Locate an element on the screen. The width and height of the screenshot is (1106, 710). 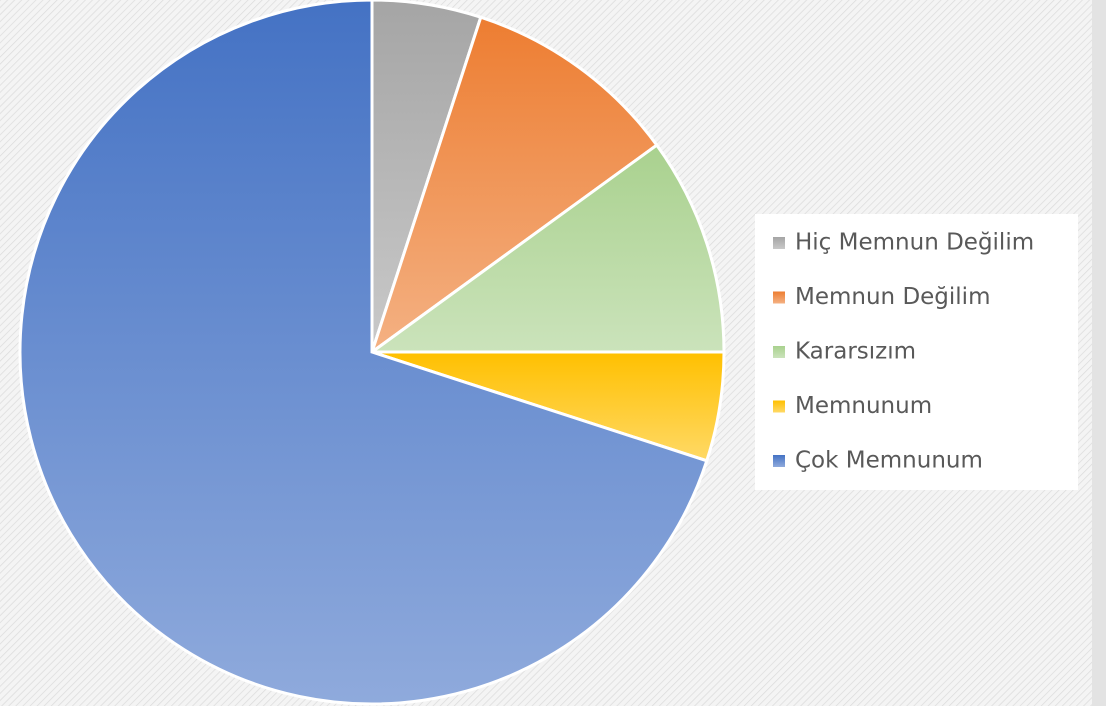
legend-label: Memnun Değilim is located at coordinates (892, 297).